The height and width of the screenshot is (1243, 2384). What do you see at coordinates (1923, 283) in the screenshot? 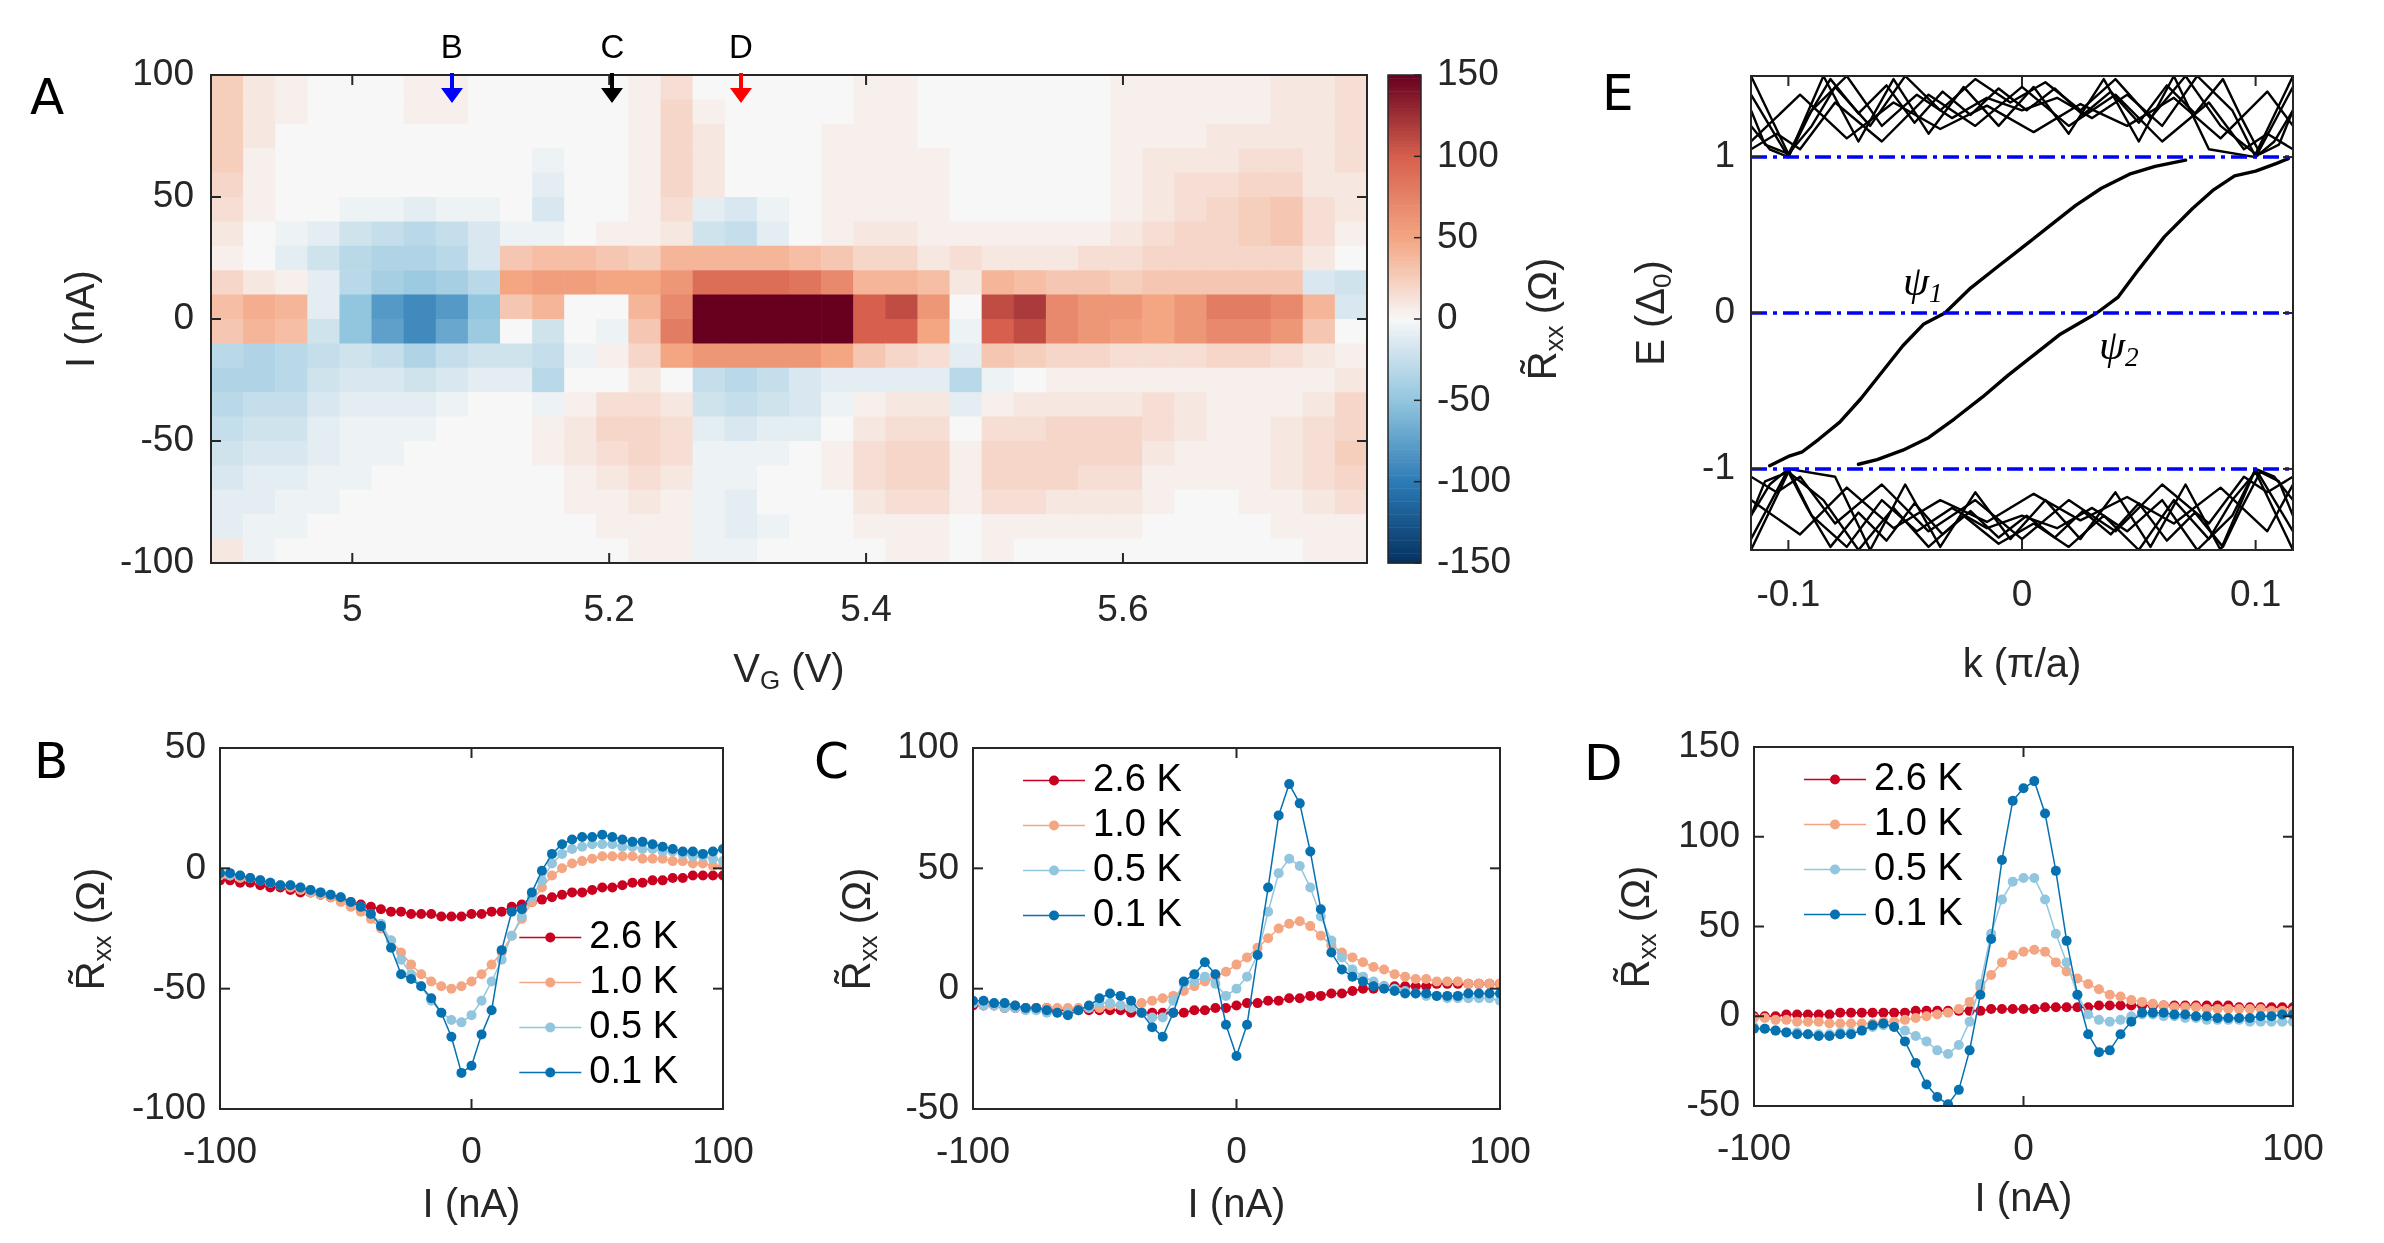
I see `series-label: ψ$_{1}$` at bounding box center [1923, 283].